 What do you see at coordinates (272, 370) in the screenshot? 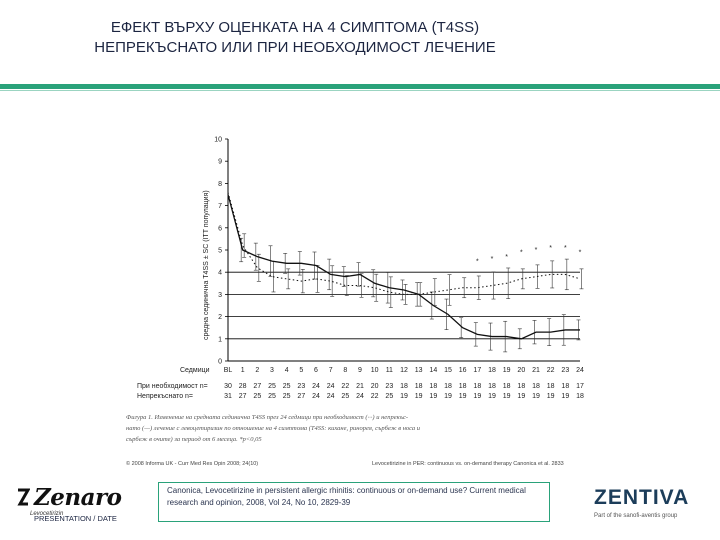
I see `x-tick-label: 3` at bounding box center [272, 370].